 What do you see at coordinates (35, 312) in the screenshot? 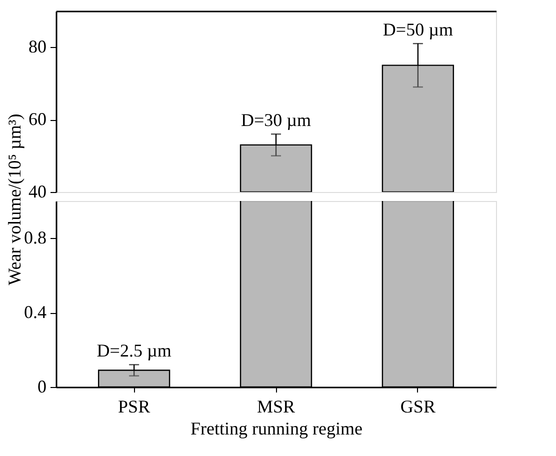
I see `y-tick-label: 0.4` at bounding box center [35, 312].